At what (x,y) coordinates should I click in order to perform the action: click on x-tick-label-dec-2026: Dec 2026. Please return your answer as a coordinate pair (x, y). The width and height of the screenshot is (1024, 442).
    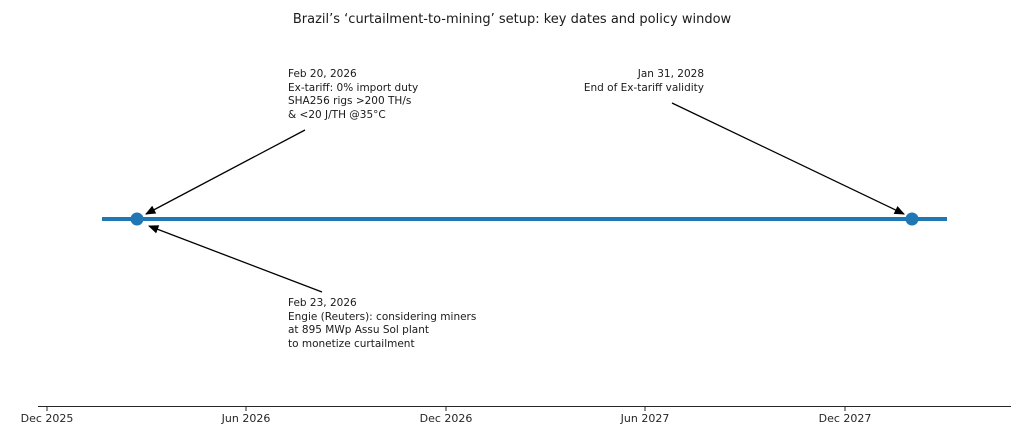
    Looking at the image, I should click on (446, 418).